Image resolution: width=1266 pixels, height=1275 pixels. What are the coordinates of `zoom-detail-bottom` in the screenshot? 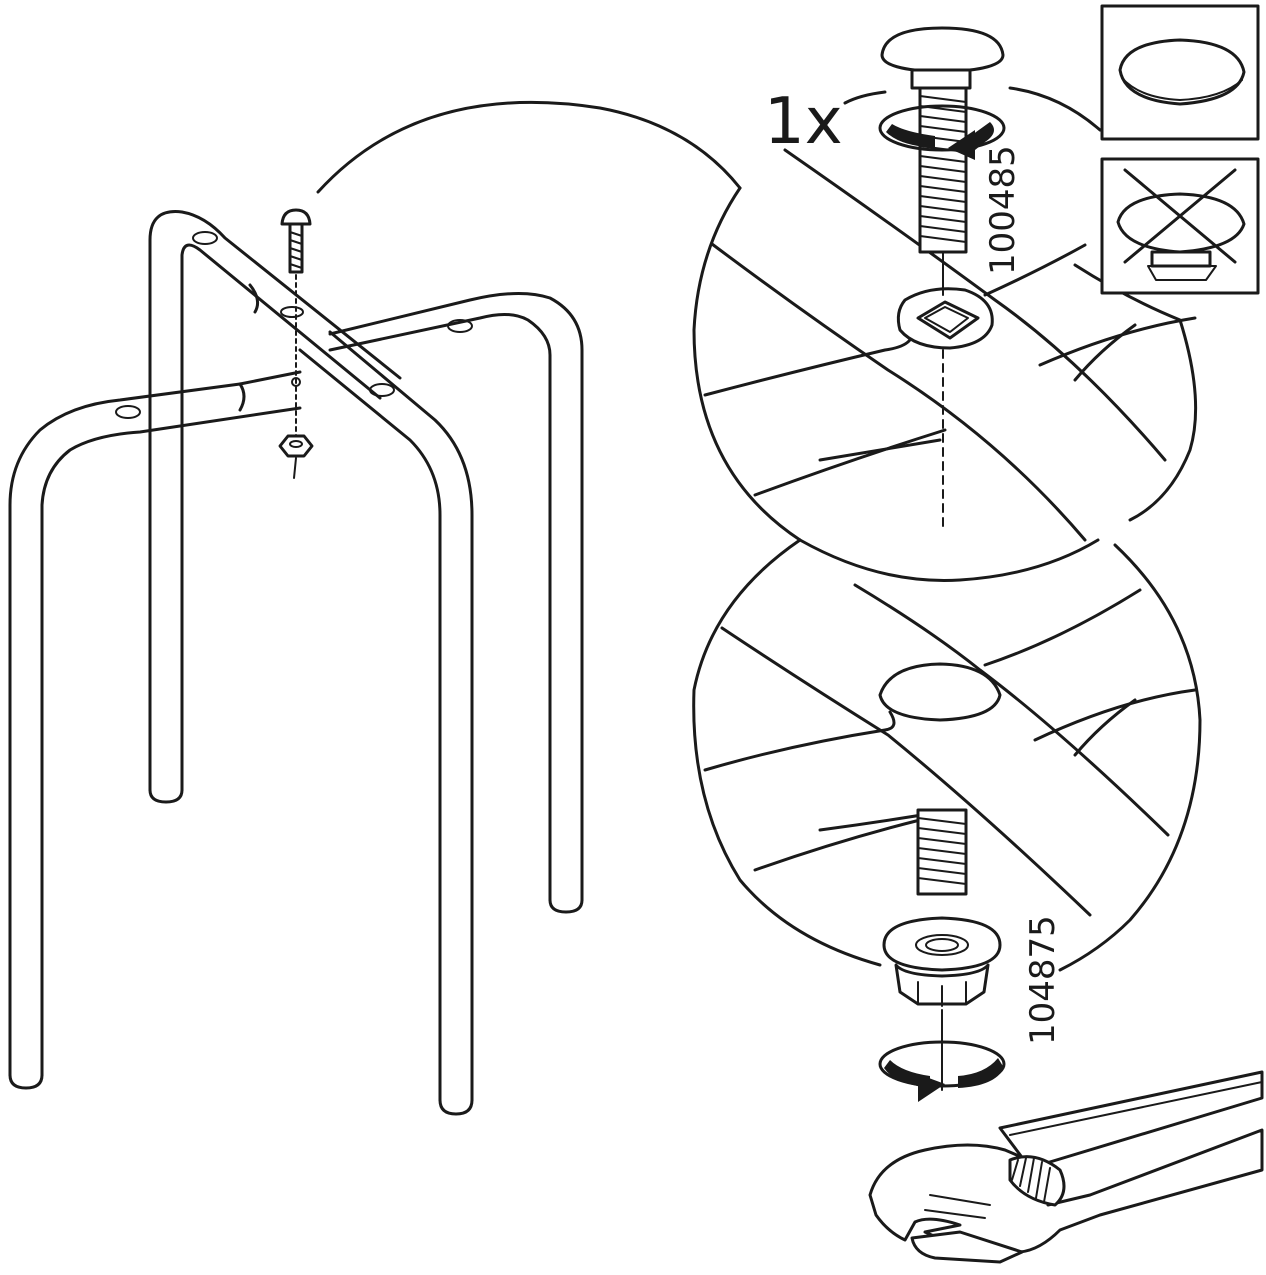 It's located at (947, 755).